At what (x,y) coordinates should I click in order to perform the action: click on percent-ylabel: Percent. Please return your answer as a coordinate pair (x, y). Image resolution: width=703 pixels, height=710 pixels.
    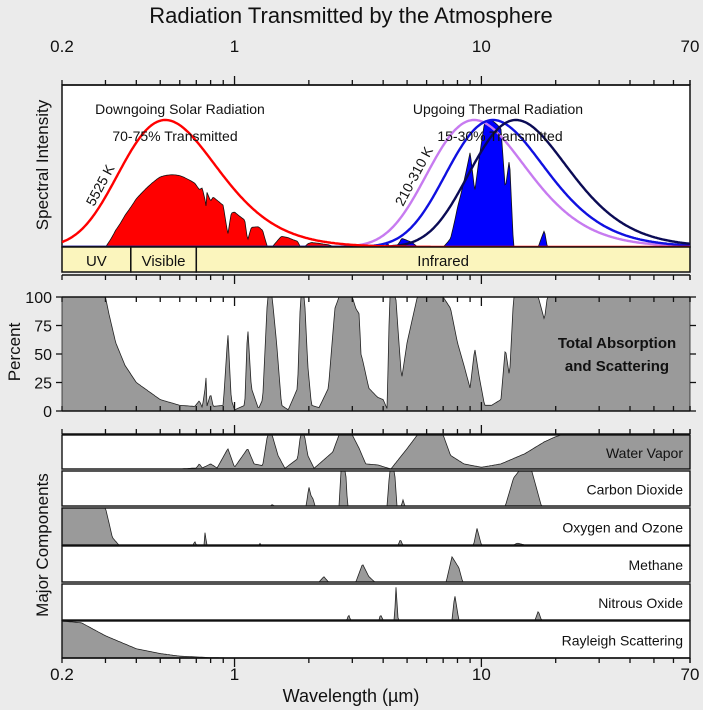
    Looking at the image, I should click on (14, 351).